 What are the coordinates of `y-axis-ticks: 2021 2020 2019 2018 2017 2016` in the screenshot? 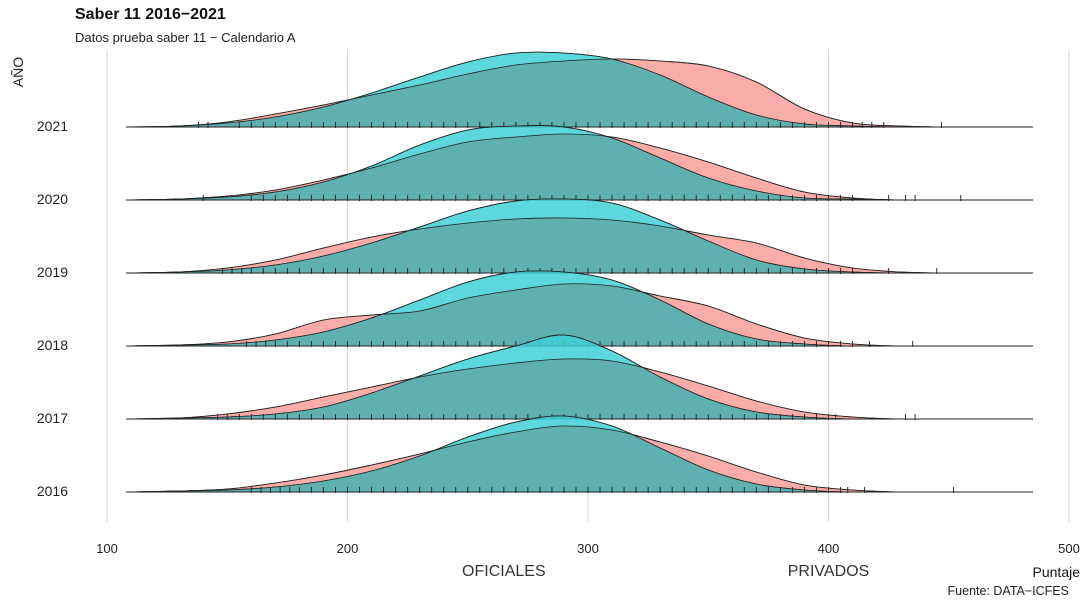 It's located at (52, 308).